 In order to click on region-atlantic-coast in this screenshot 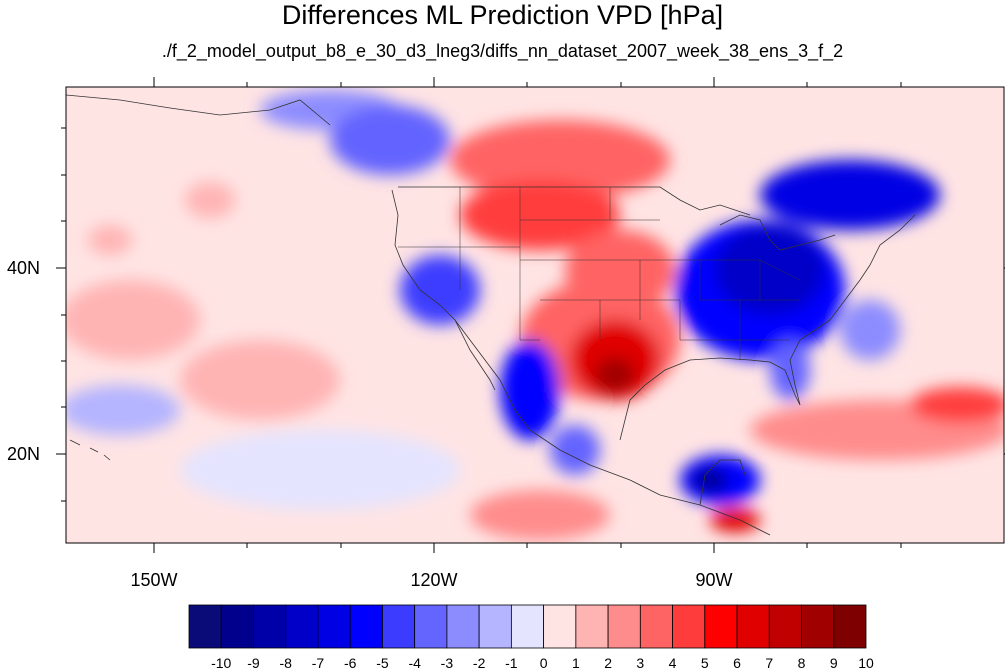, I will do `click(870, 330)`.